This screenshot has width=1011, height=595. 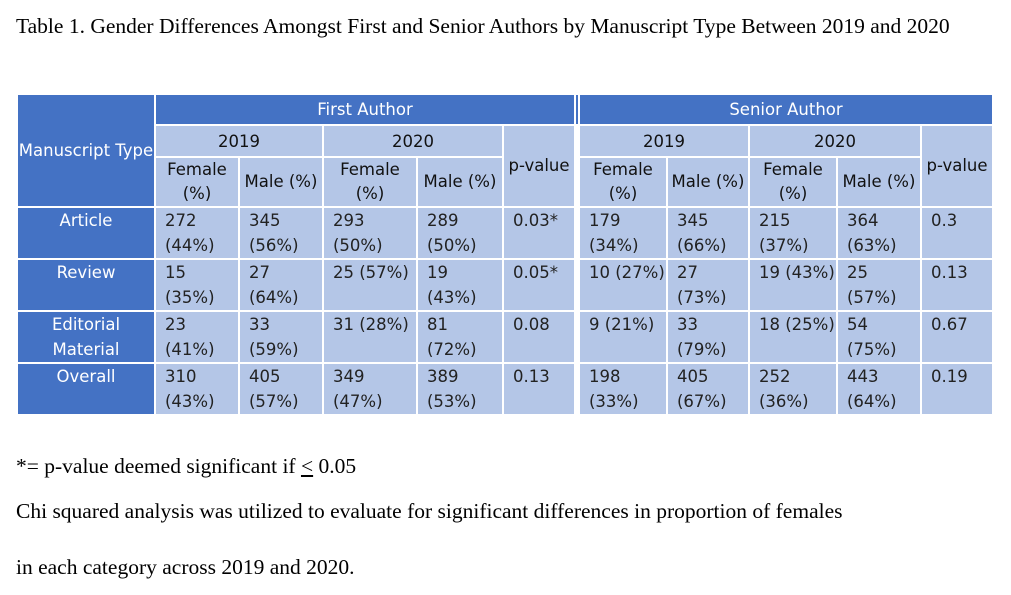 I want to click on less-or-equal-symbol: <, so click(x=307, y=466).